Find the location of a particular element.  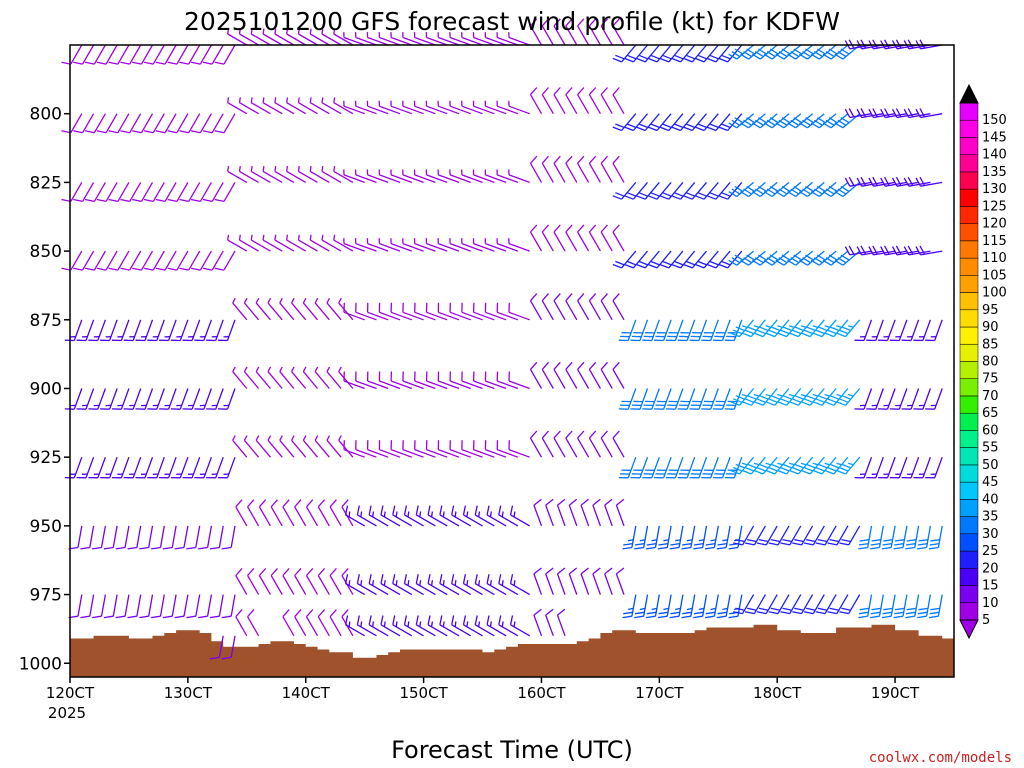

colorbar-label: 25 is located at coordinates (990, 551).